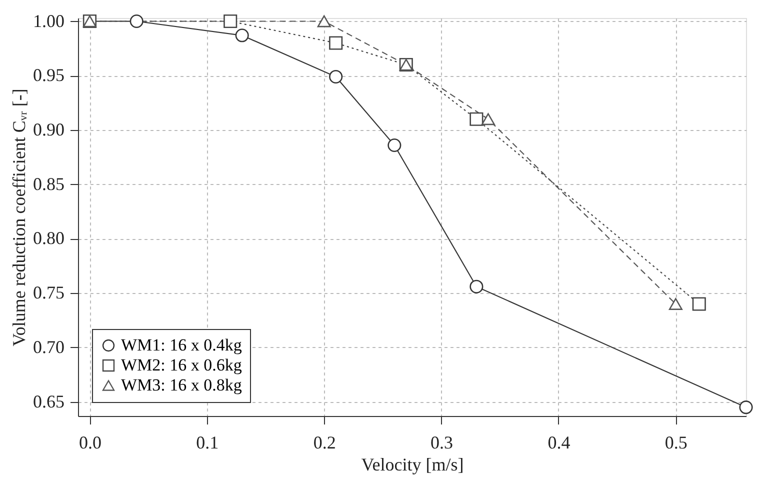  What do you see at coordinates (48, 401) in the screenshot?
I see `y-tick-label: 0.65` at bounding box center [48, 401].